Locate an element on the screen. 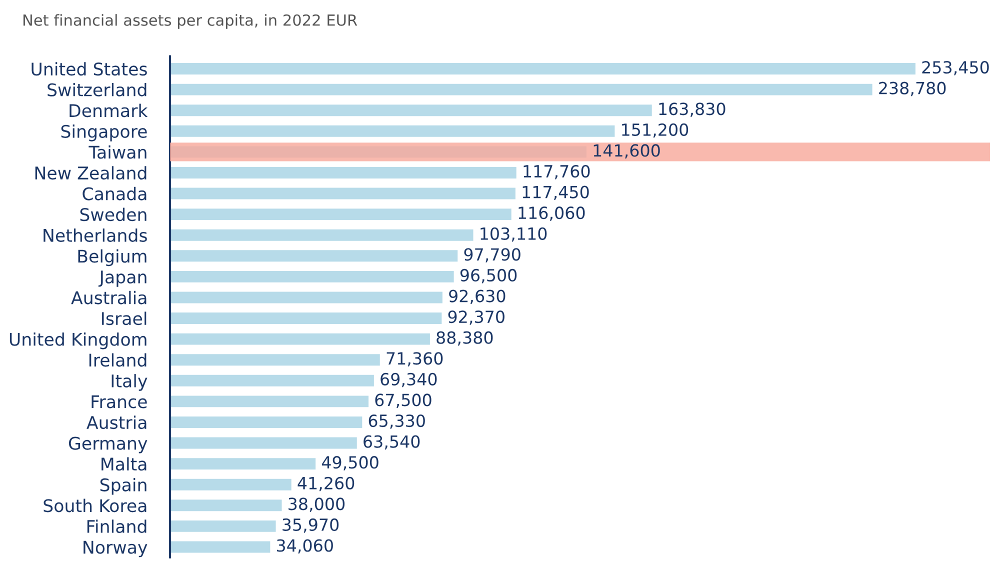 Image resolution: width=1000 pixels, height=563 pixels. data-label: 163,830 is located at coordinates (692, 109).